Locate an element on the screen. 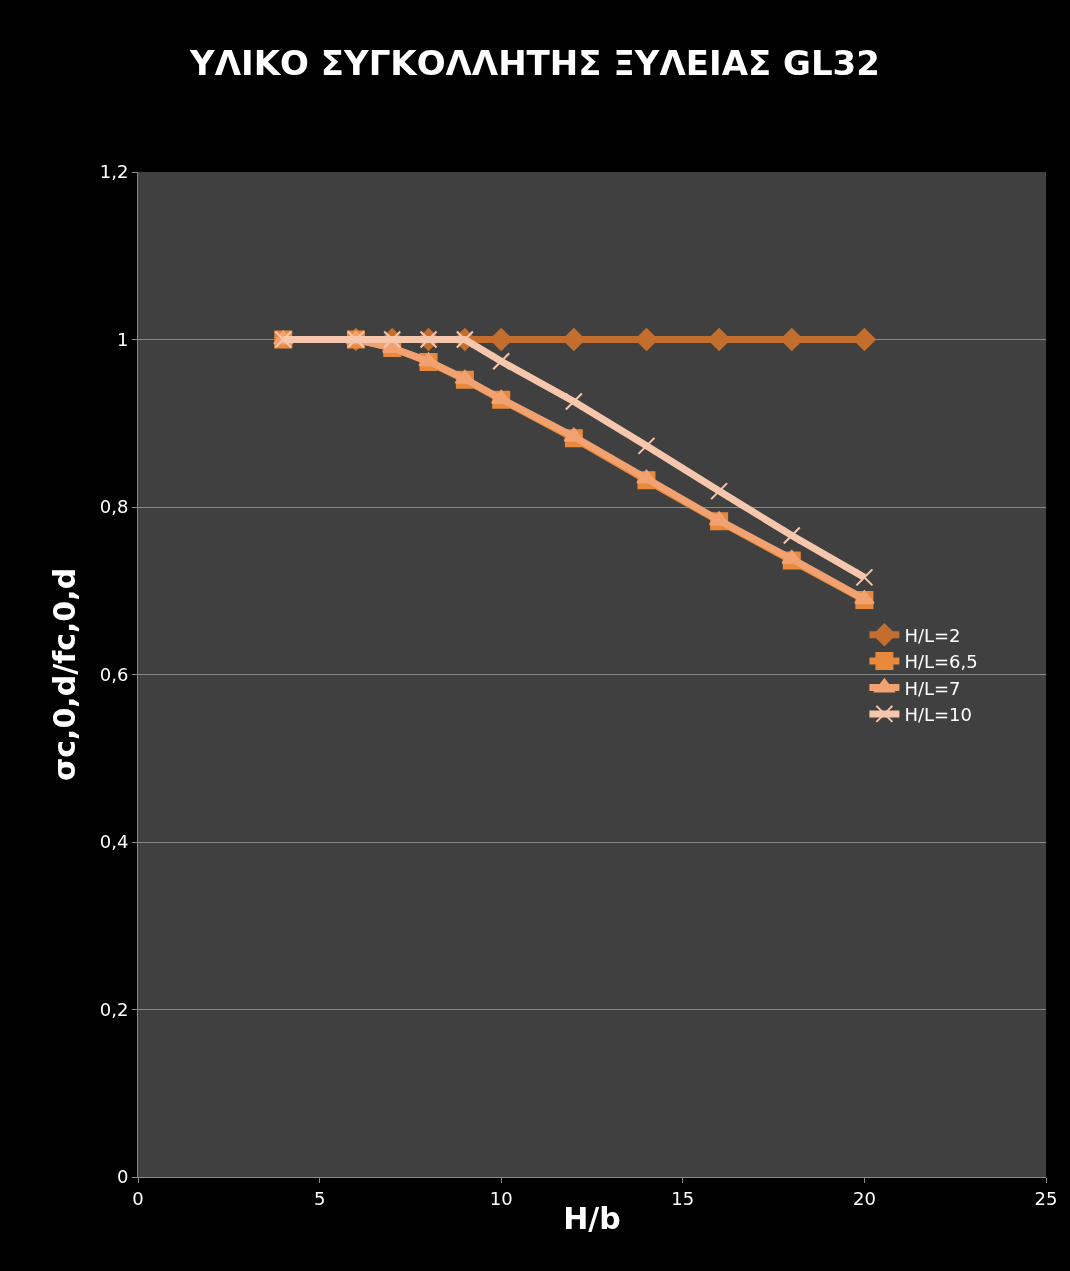  x-axis-title: H/b is located at coordinates (592, 1219).